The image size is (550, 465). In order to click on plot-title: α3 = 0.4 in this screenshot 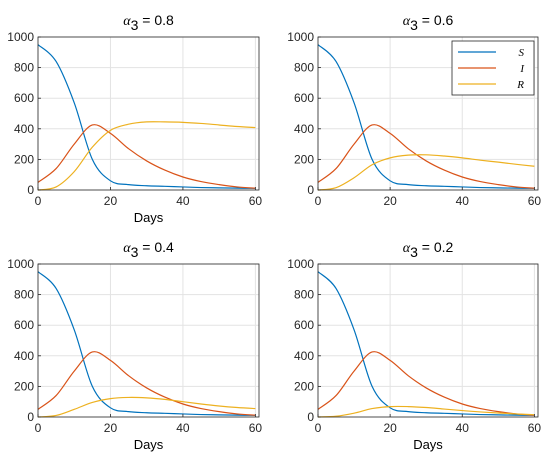, I will do `click(148, 249)`.